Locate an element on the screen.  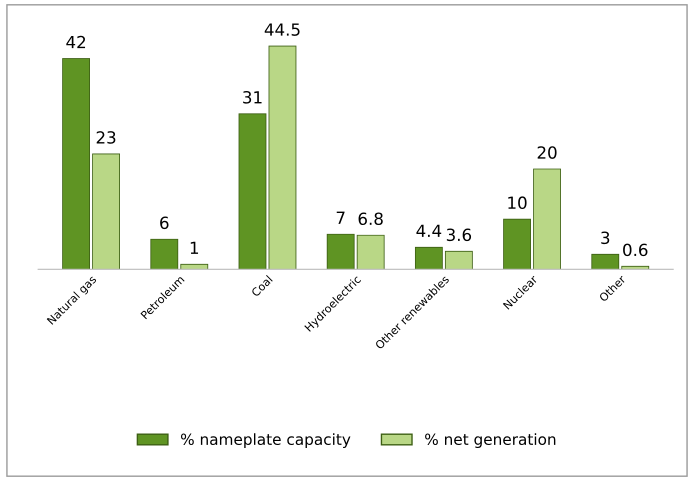
data-label: 42 is located at coordinates (76, 42).